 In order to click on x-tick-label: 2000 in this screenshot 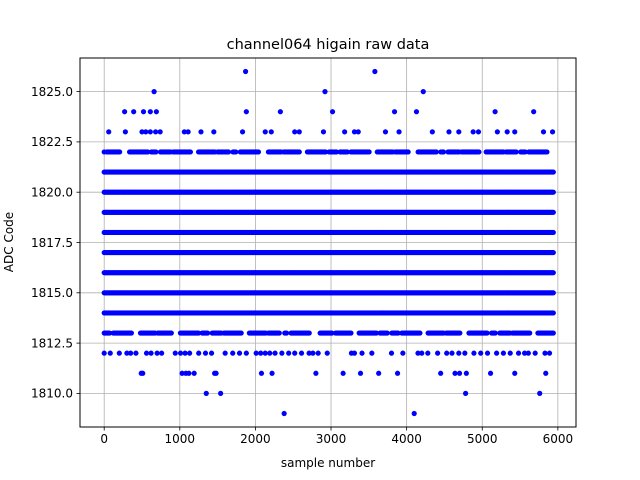, I will do `click(255, 439)`.